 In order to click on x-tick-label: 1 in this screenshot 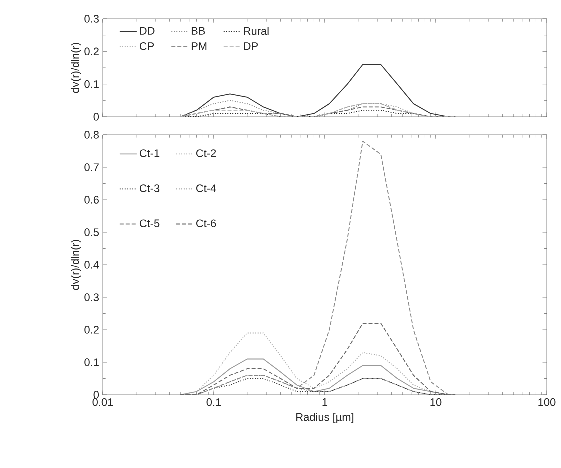, I will do `click(325, 402)`.